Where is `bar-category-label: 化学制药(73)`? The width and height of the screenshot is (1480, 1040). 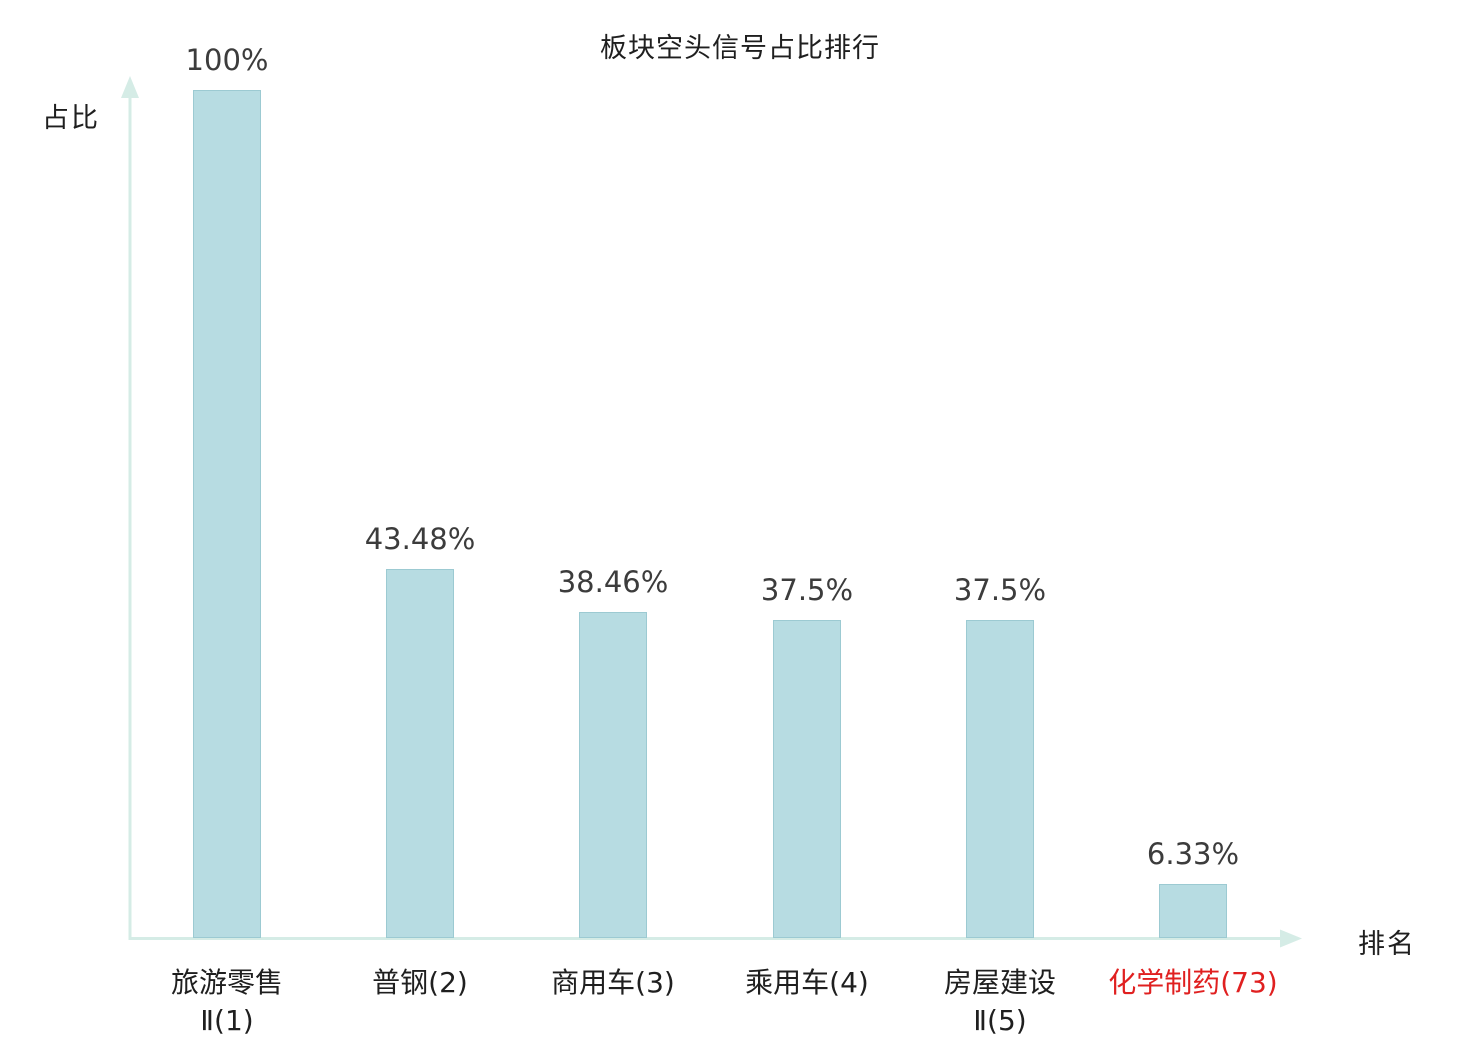 bar-category-label: 化学制药(73) is located at coordinates (1193, 982).